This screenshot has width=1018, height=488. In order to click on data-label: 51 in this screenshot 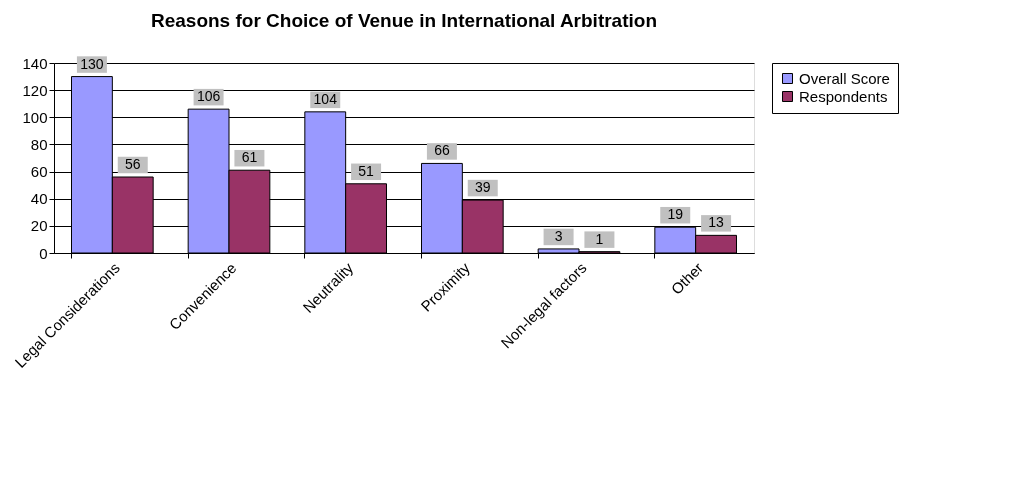, I will do `click(366, 170)`.